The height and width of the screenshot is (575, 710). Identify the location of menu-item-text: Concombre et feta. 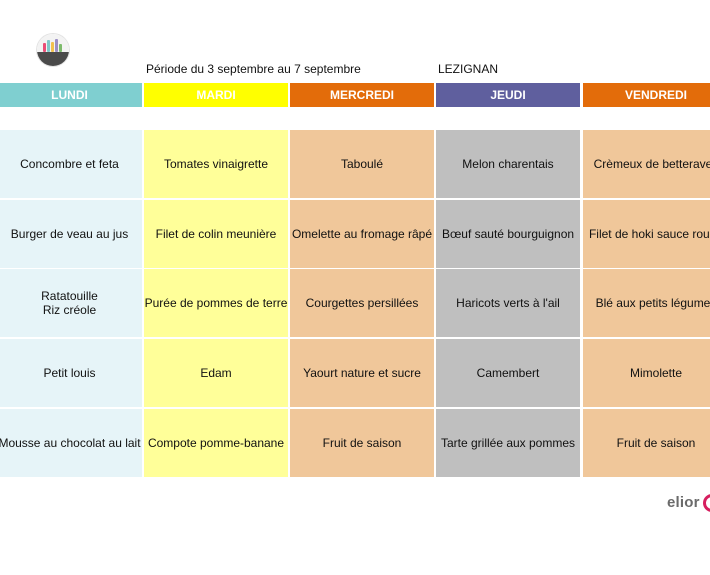
(69, 164).